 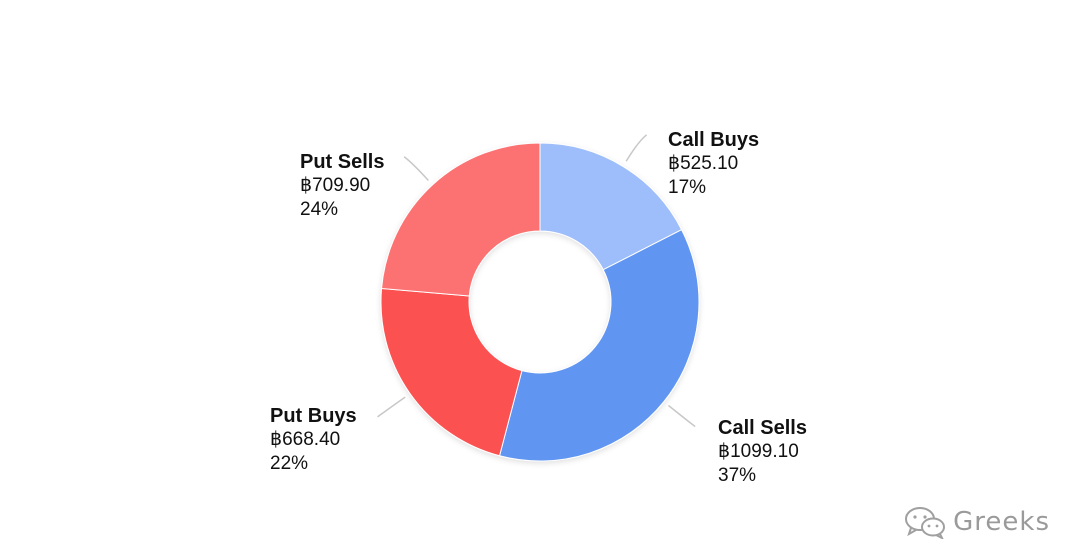 I want to click on label-put-sells: Put Sells ฿709.90 24%, so click(x=342, y=186).